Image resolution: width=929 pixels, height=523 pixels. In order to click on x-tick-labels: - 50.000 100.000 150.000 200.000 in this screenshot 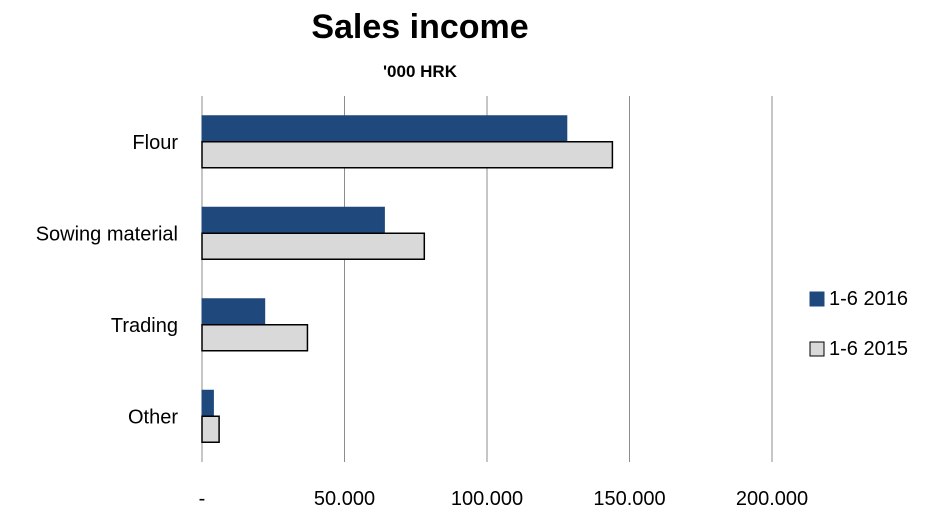, I will do `click(503, 499)`.